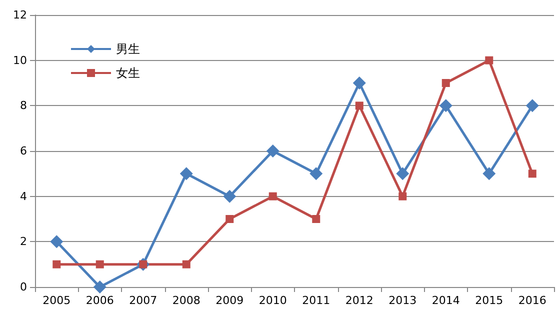 This screenshot has width=556, height=324. Describe the element at coordinates (128, 73) in the screenshot. I see `legend-label: 女生` at that location.